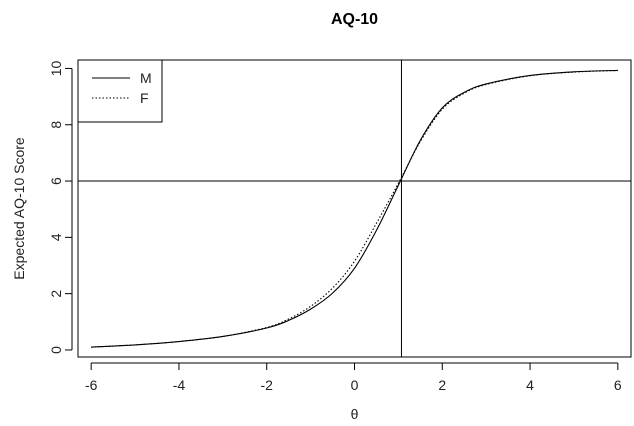 The width and height of the screenshot is (634, 426). What do you see at coordinates (56, 125) in the screenshot?
I see `y-tick-label: 8` at bounding box center [56, 125].